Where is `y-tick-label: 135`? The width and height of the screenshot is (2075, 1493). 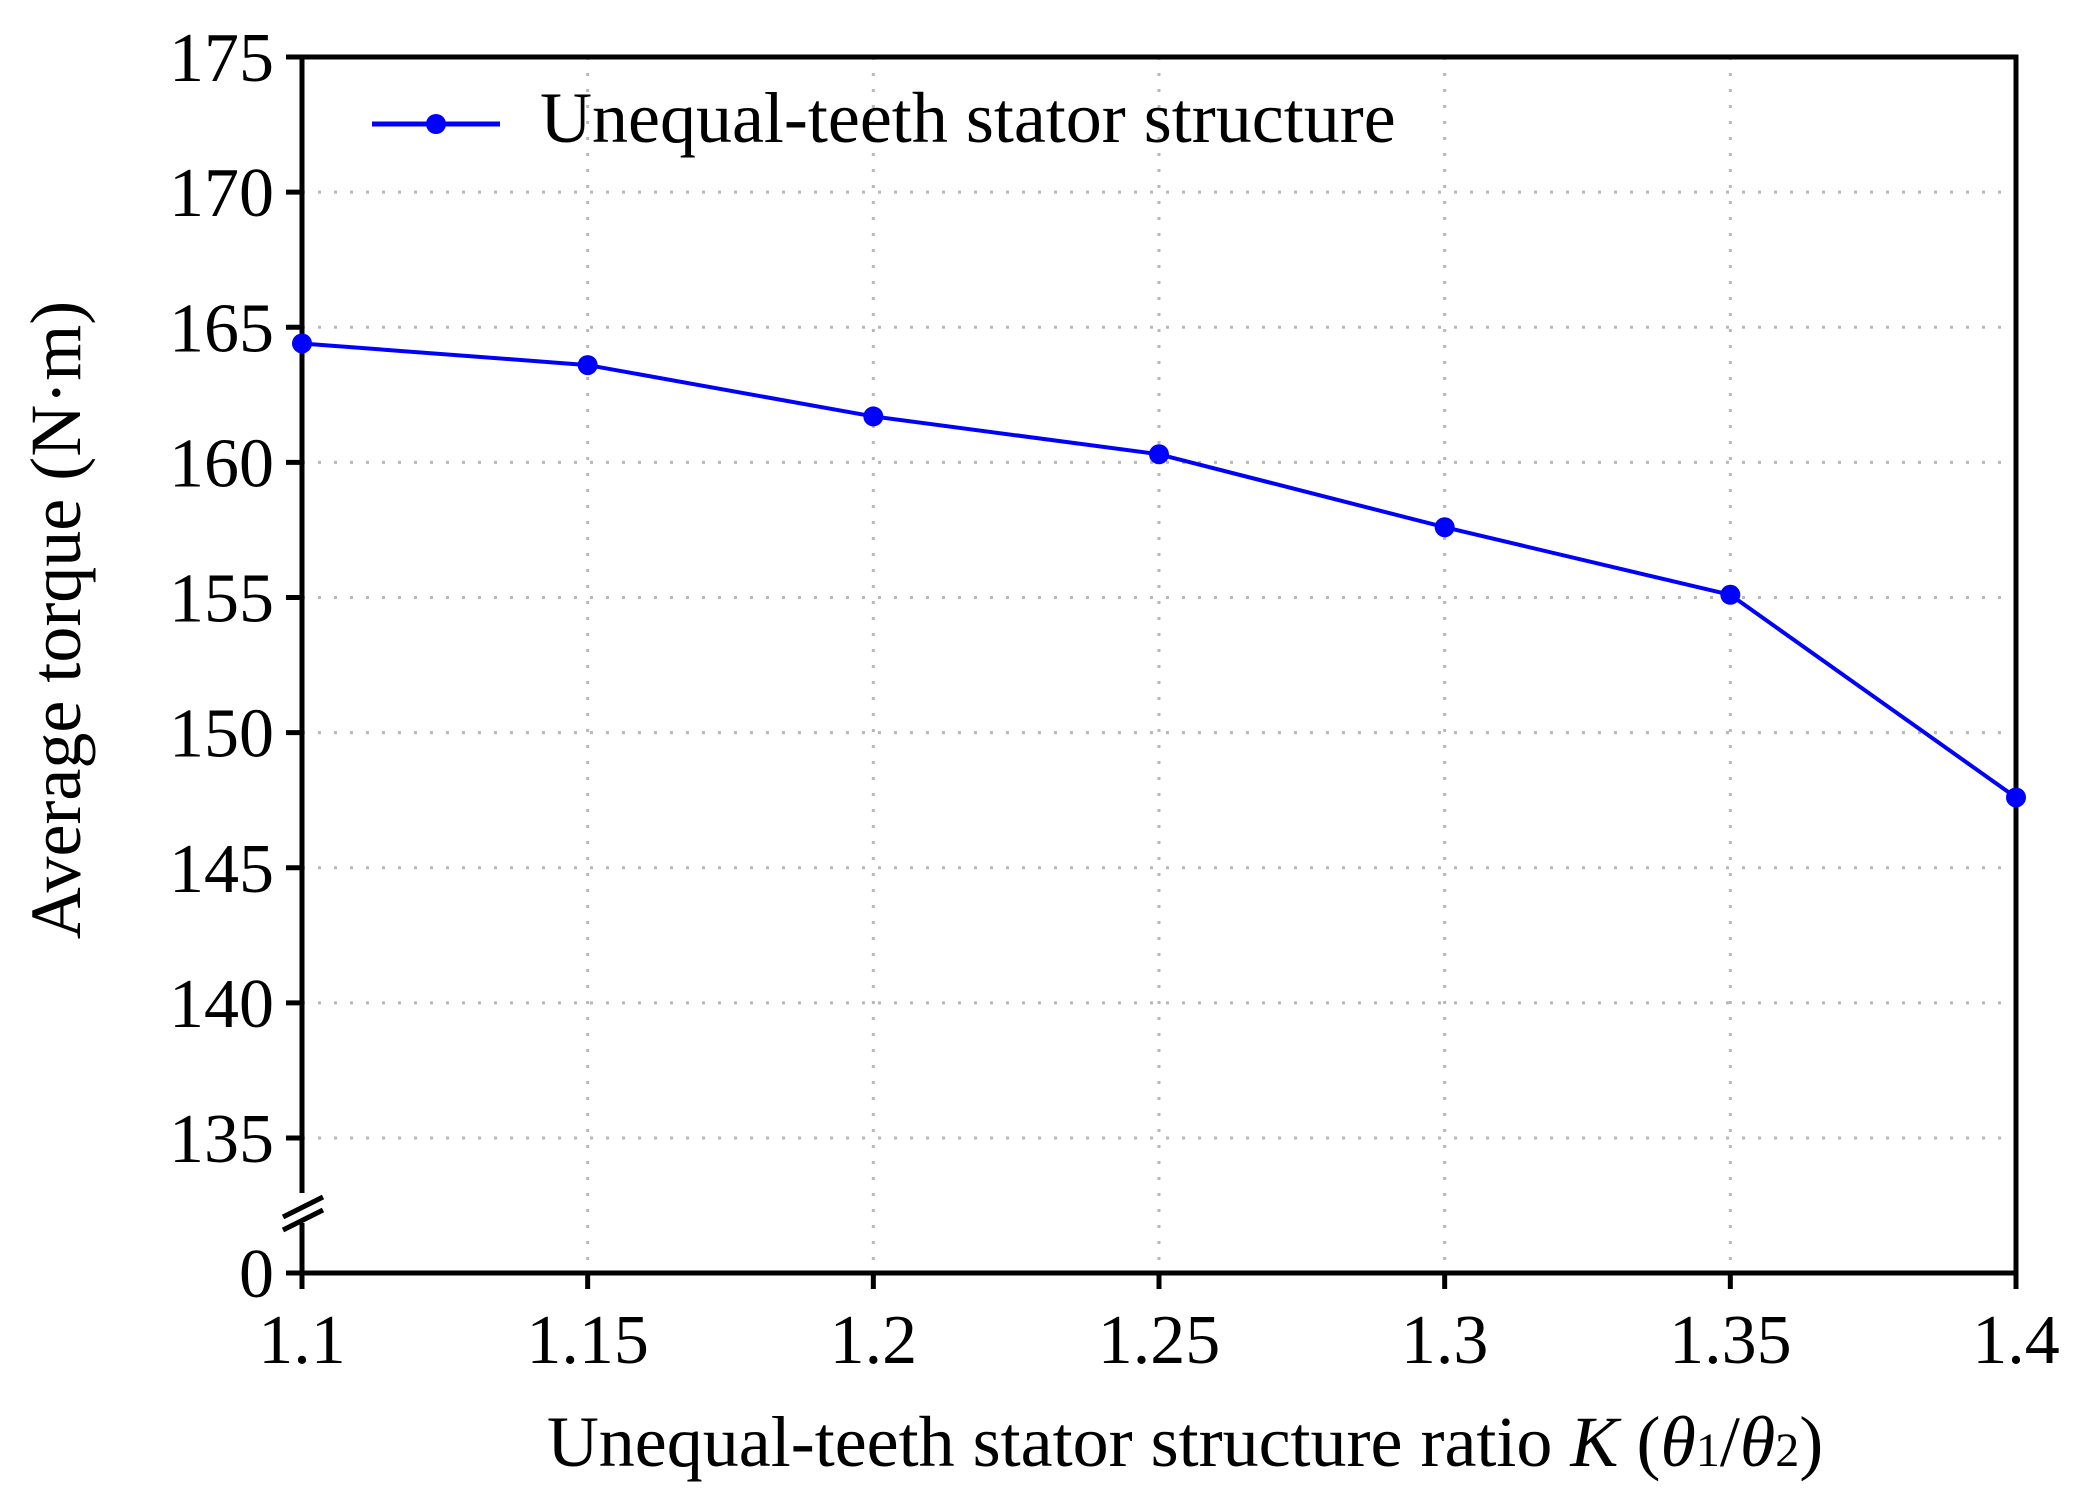 y-tick-label: 135 is located at coordinates (221, 1139).